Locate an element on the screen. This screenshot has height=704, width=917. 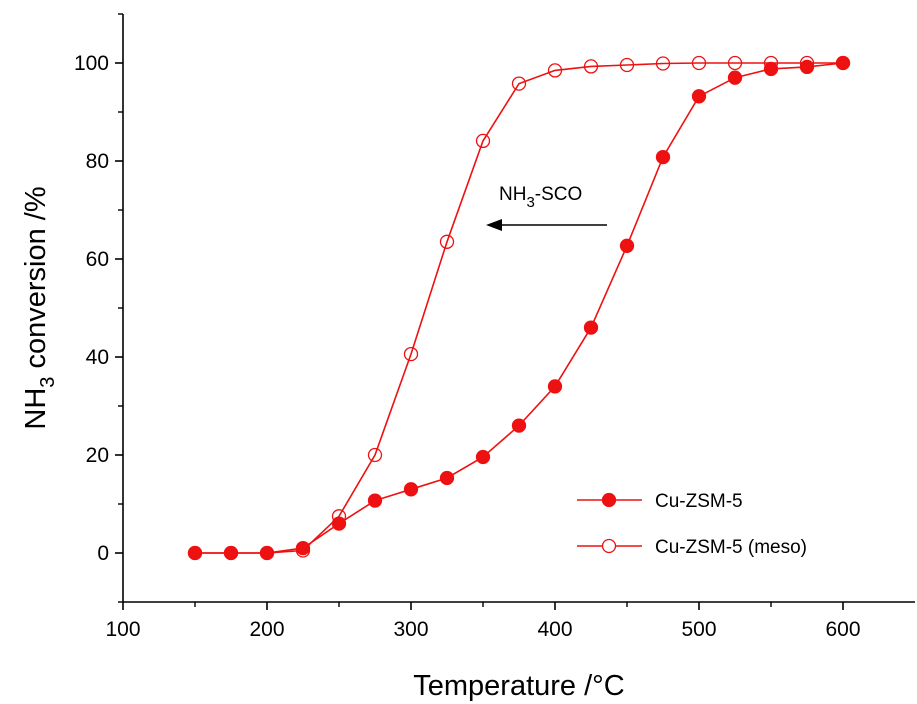
y-tick-label: 20 is located at coordinates (97, 455).